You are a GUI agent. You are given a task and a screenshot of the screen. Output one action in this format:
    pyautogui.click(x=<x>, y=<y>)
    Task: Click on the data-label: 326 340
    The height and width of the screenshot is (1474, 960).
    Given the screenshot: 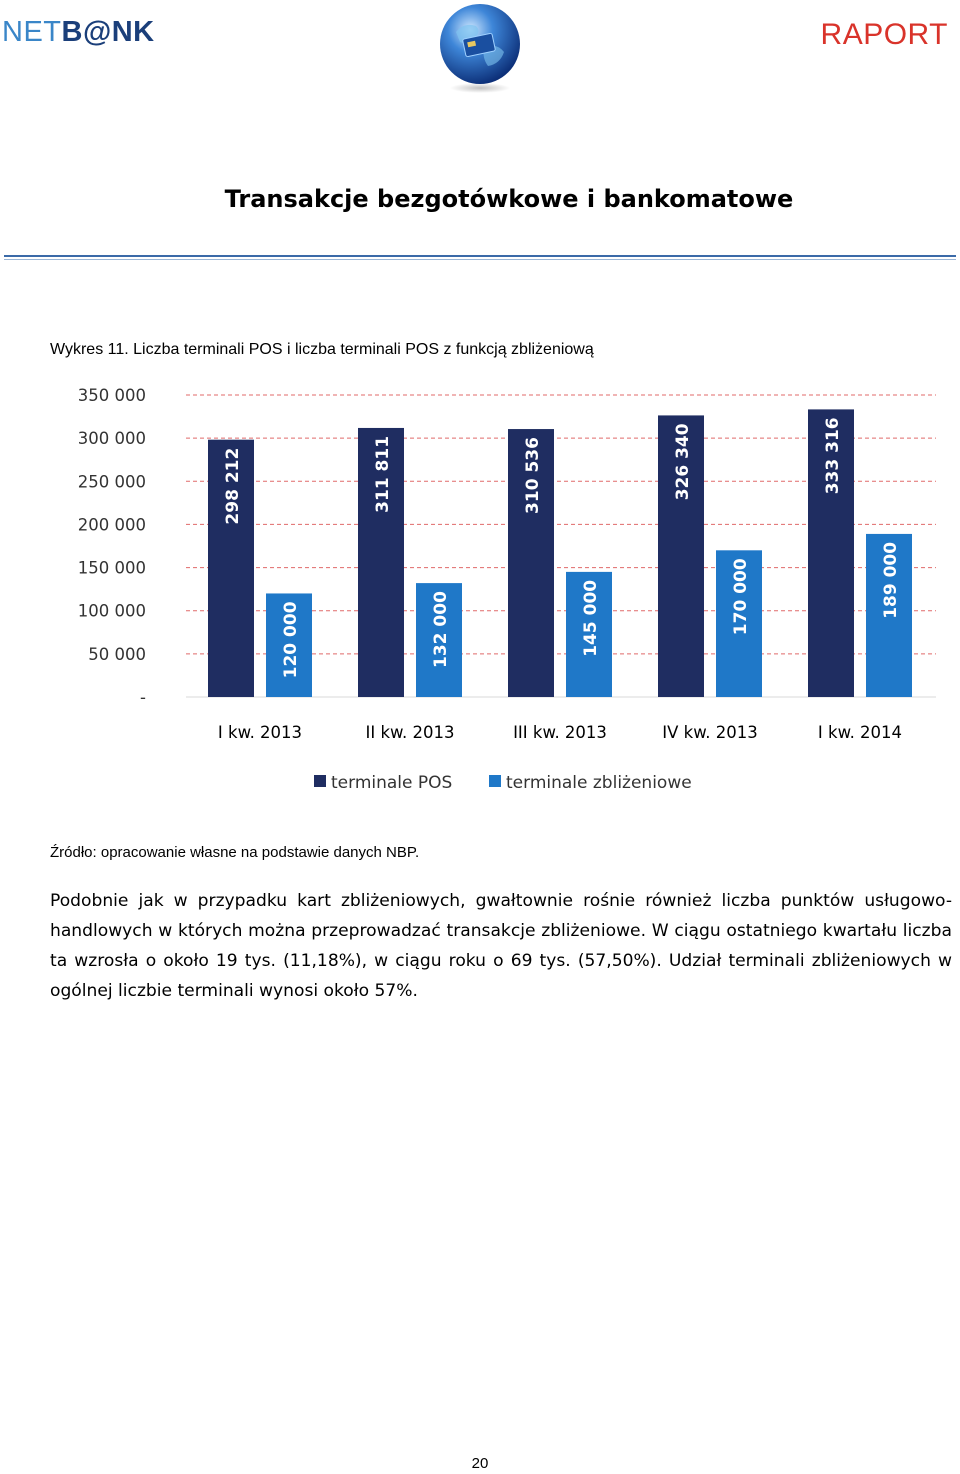 What is the action you would take?
    pyautogui.click(x=683, y=461)
    